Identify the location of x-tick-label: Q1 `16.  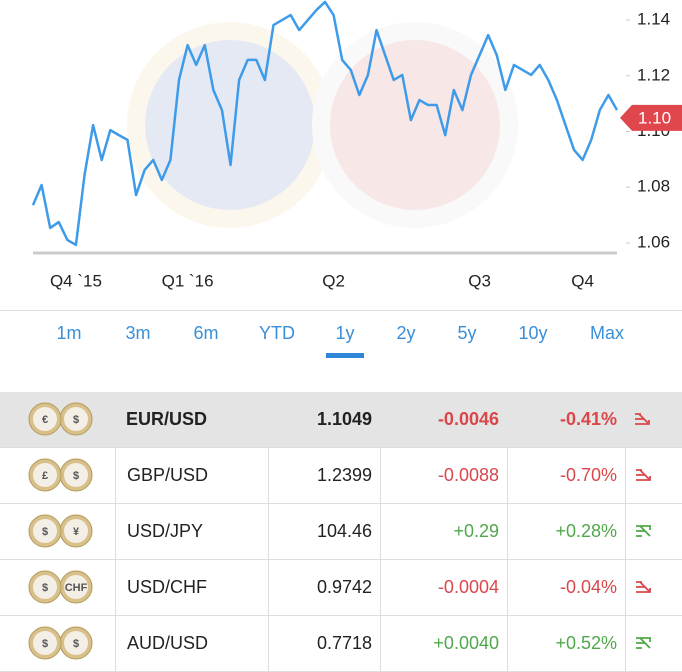
(188, 280).